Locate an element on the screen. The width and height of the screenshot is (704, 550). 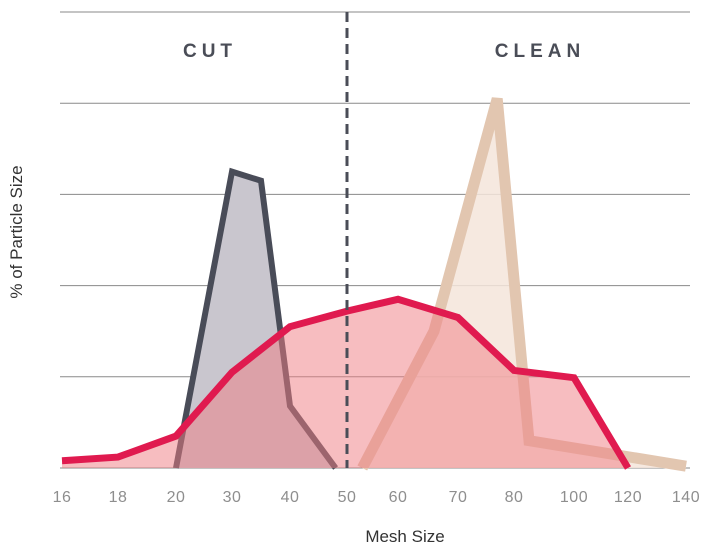
x-tick-label: 100 is located at coordinates (574, 497).